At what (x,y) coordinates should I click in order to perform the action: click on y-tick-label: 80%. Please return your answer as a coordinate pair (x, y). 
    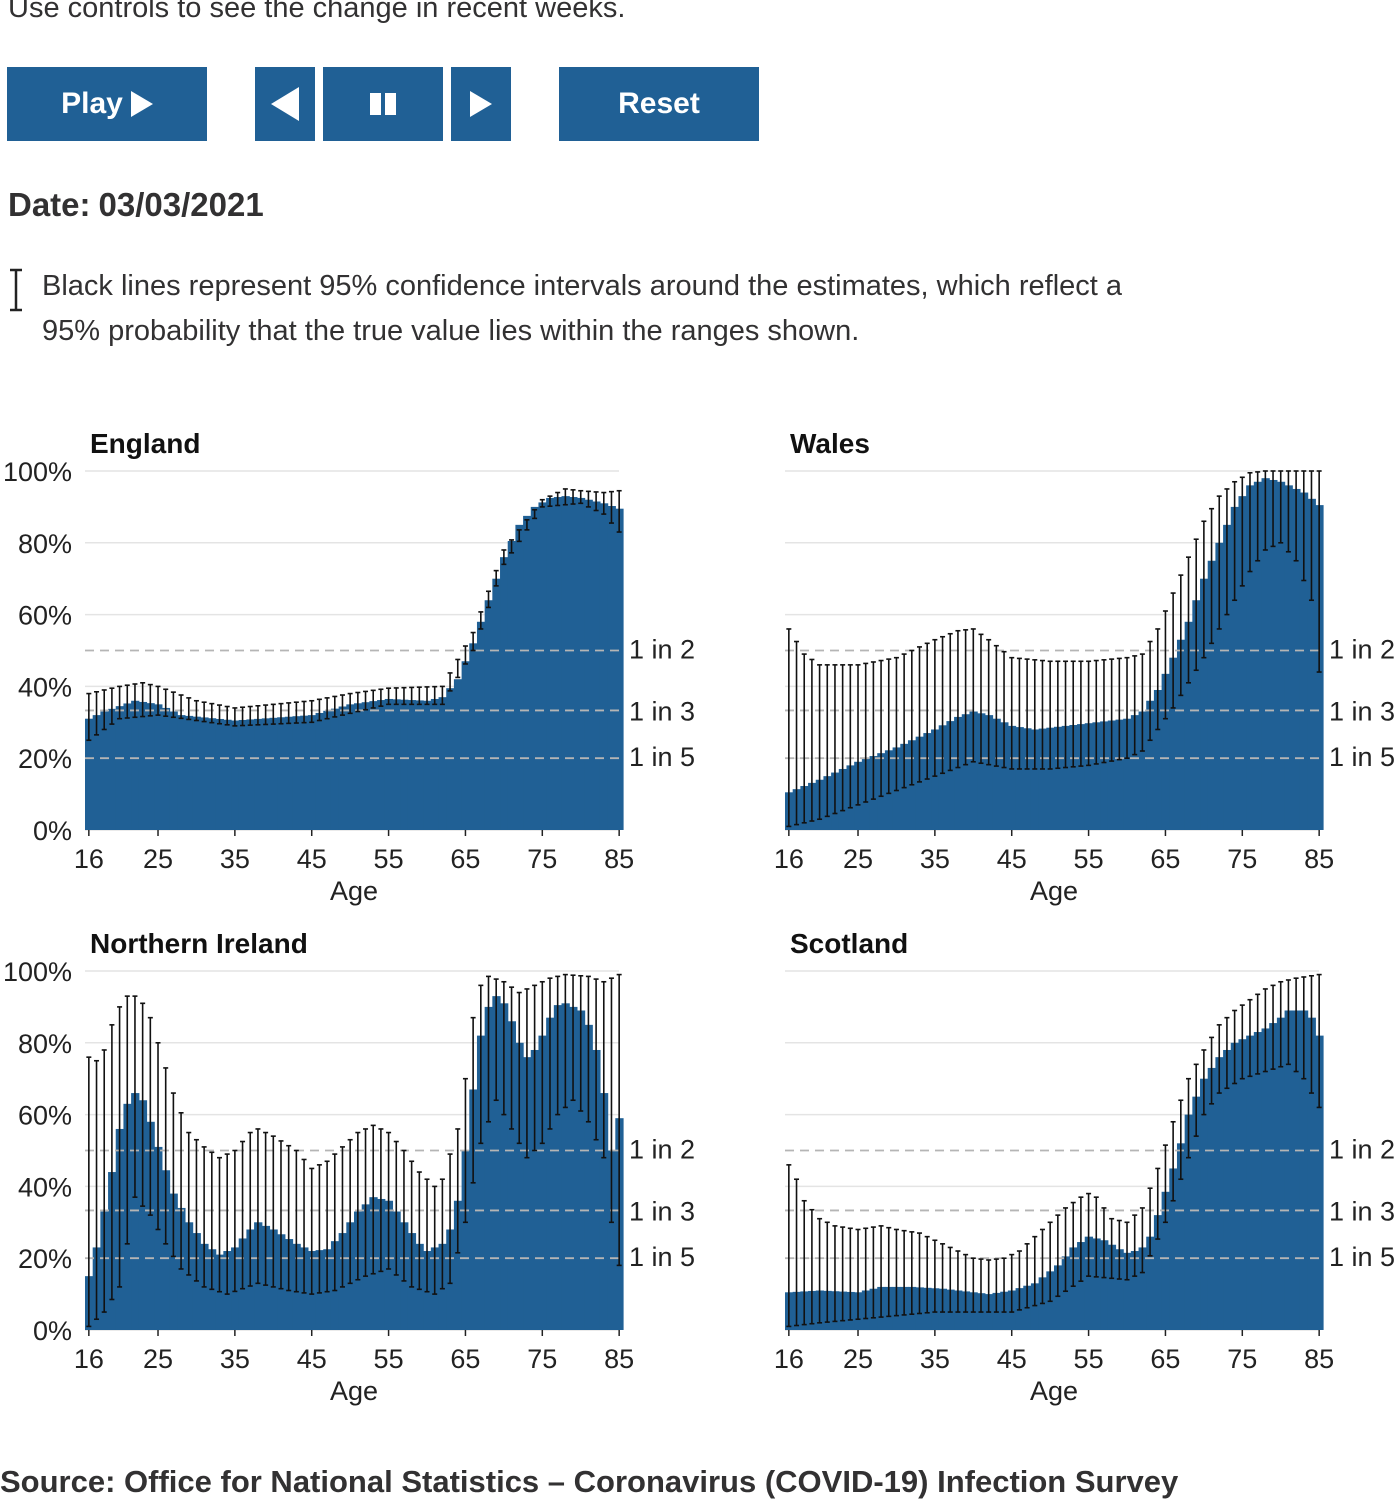
    Looking at the image, I should click on (45, 544).